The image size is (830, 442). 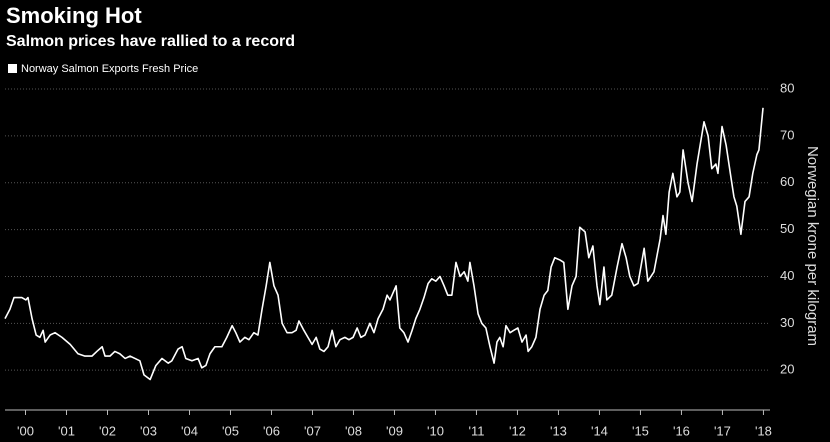 I want to click on x-tick-label: '05, so click(x=230, y=430).